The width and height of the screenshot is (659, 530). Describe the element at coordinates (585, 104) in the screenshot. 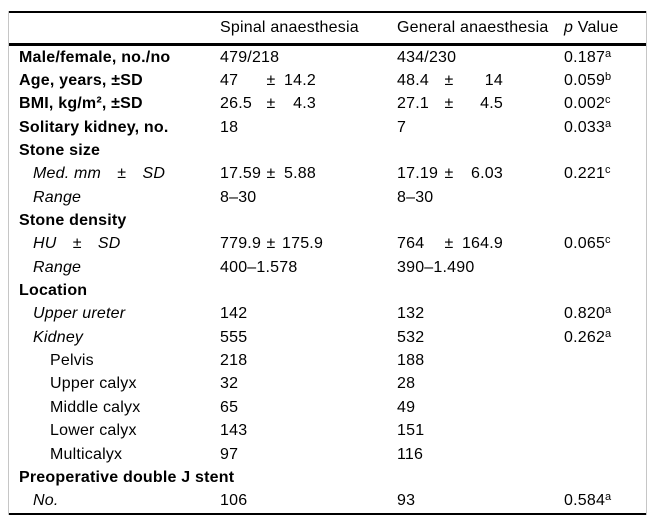

I see `p-value: 0.002` at that location.